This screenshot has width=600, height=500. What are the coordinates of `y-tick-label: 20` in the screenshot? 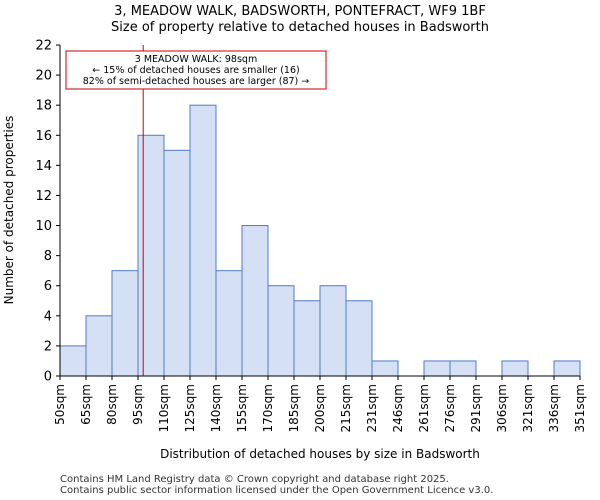 It's located at (43, 76).